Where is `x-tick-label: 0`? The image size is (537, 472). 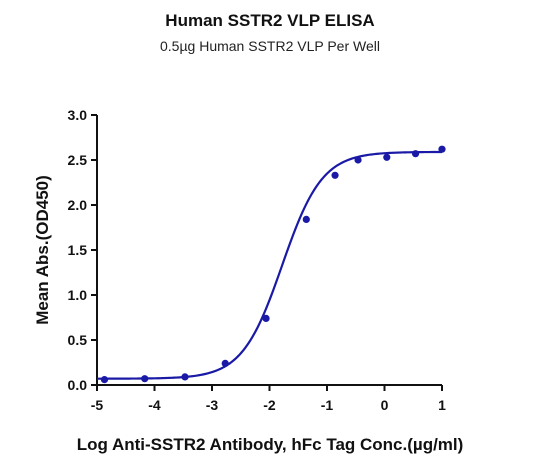
x-tick-label: 0 is located at coordinates (385, 405).